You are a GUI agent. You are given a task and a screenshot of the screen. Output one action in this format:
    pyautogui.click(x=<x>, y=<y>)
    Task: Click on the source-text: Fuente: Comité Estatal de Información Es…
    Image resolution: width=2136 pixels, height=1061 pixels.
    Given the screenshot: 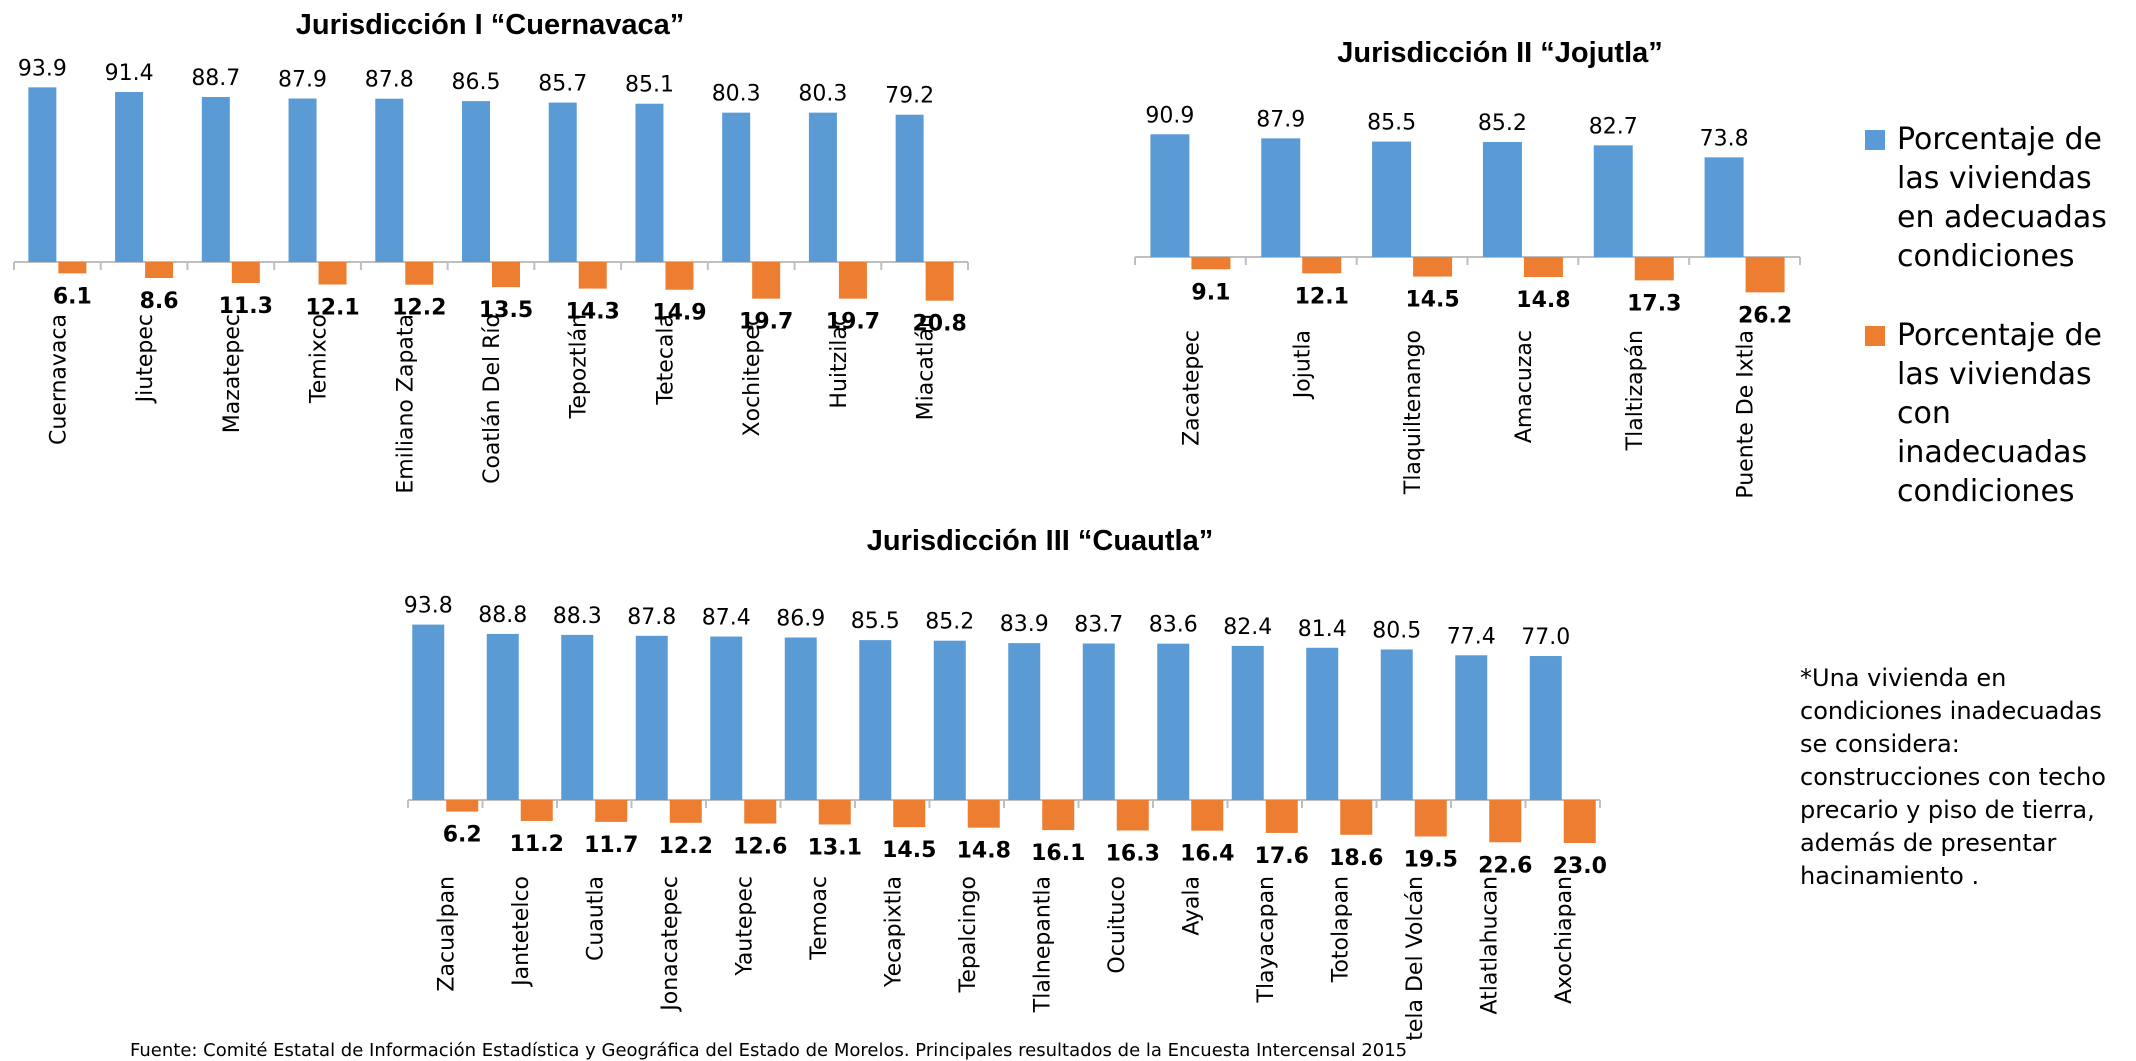 What is the action you would take?
    pyautogui.click(x=769, y=1050)
    